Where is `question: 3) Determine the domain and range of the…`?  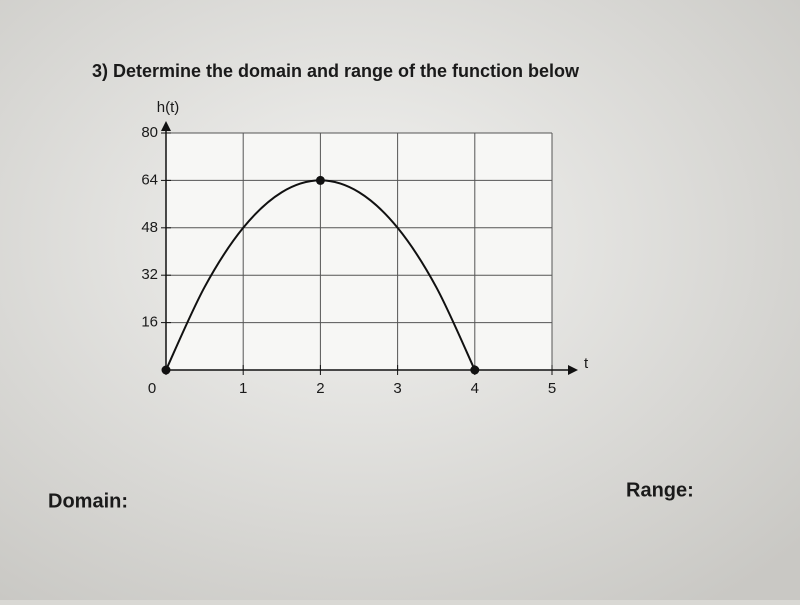 question: 3) Determine the domain and range of the… is located at coordinates (336, 71).